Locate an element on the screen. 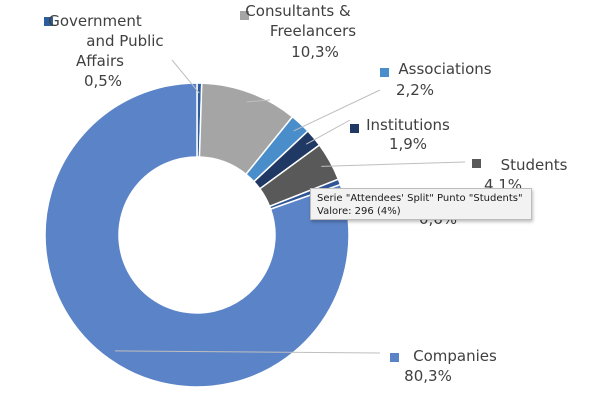  category-label: Institutions is located at coordinates (408, 125).